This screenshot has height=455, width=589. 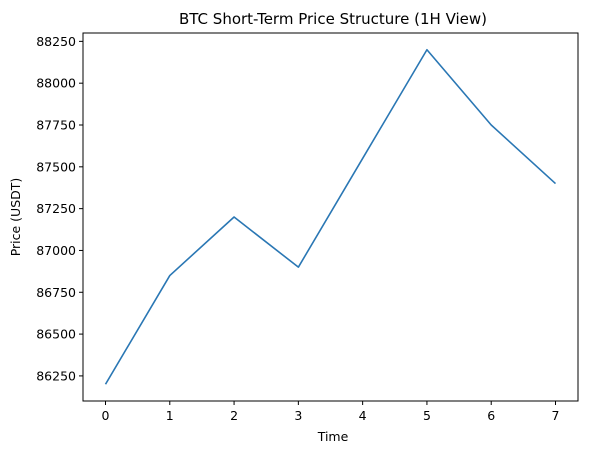 What do you see at coordinates (56, 292) in the screenshot?
I see `y-tick-label: 86750` at bounding box center [56, 292].